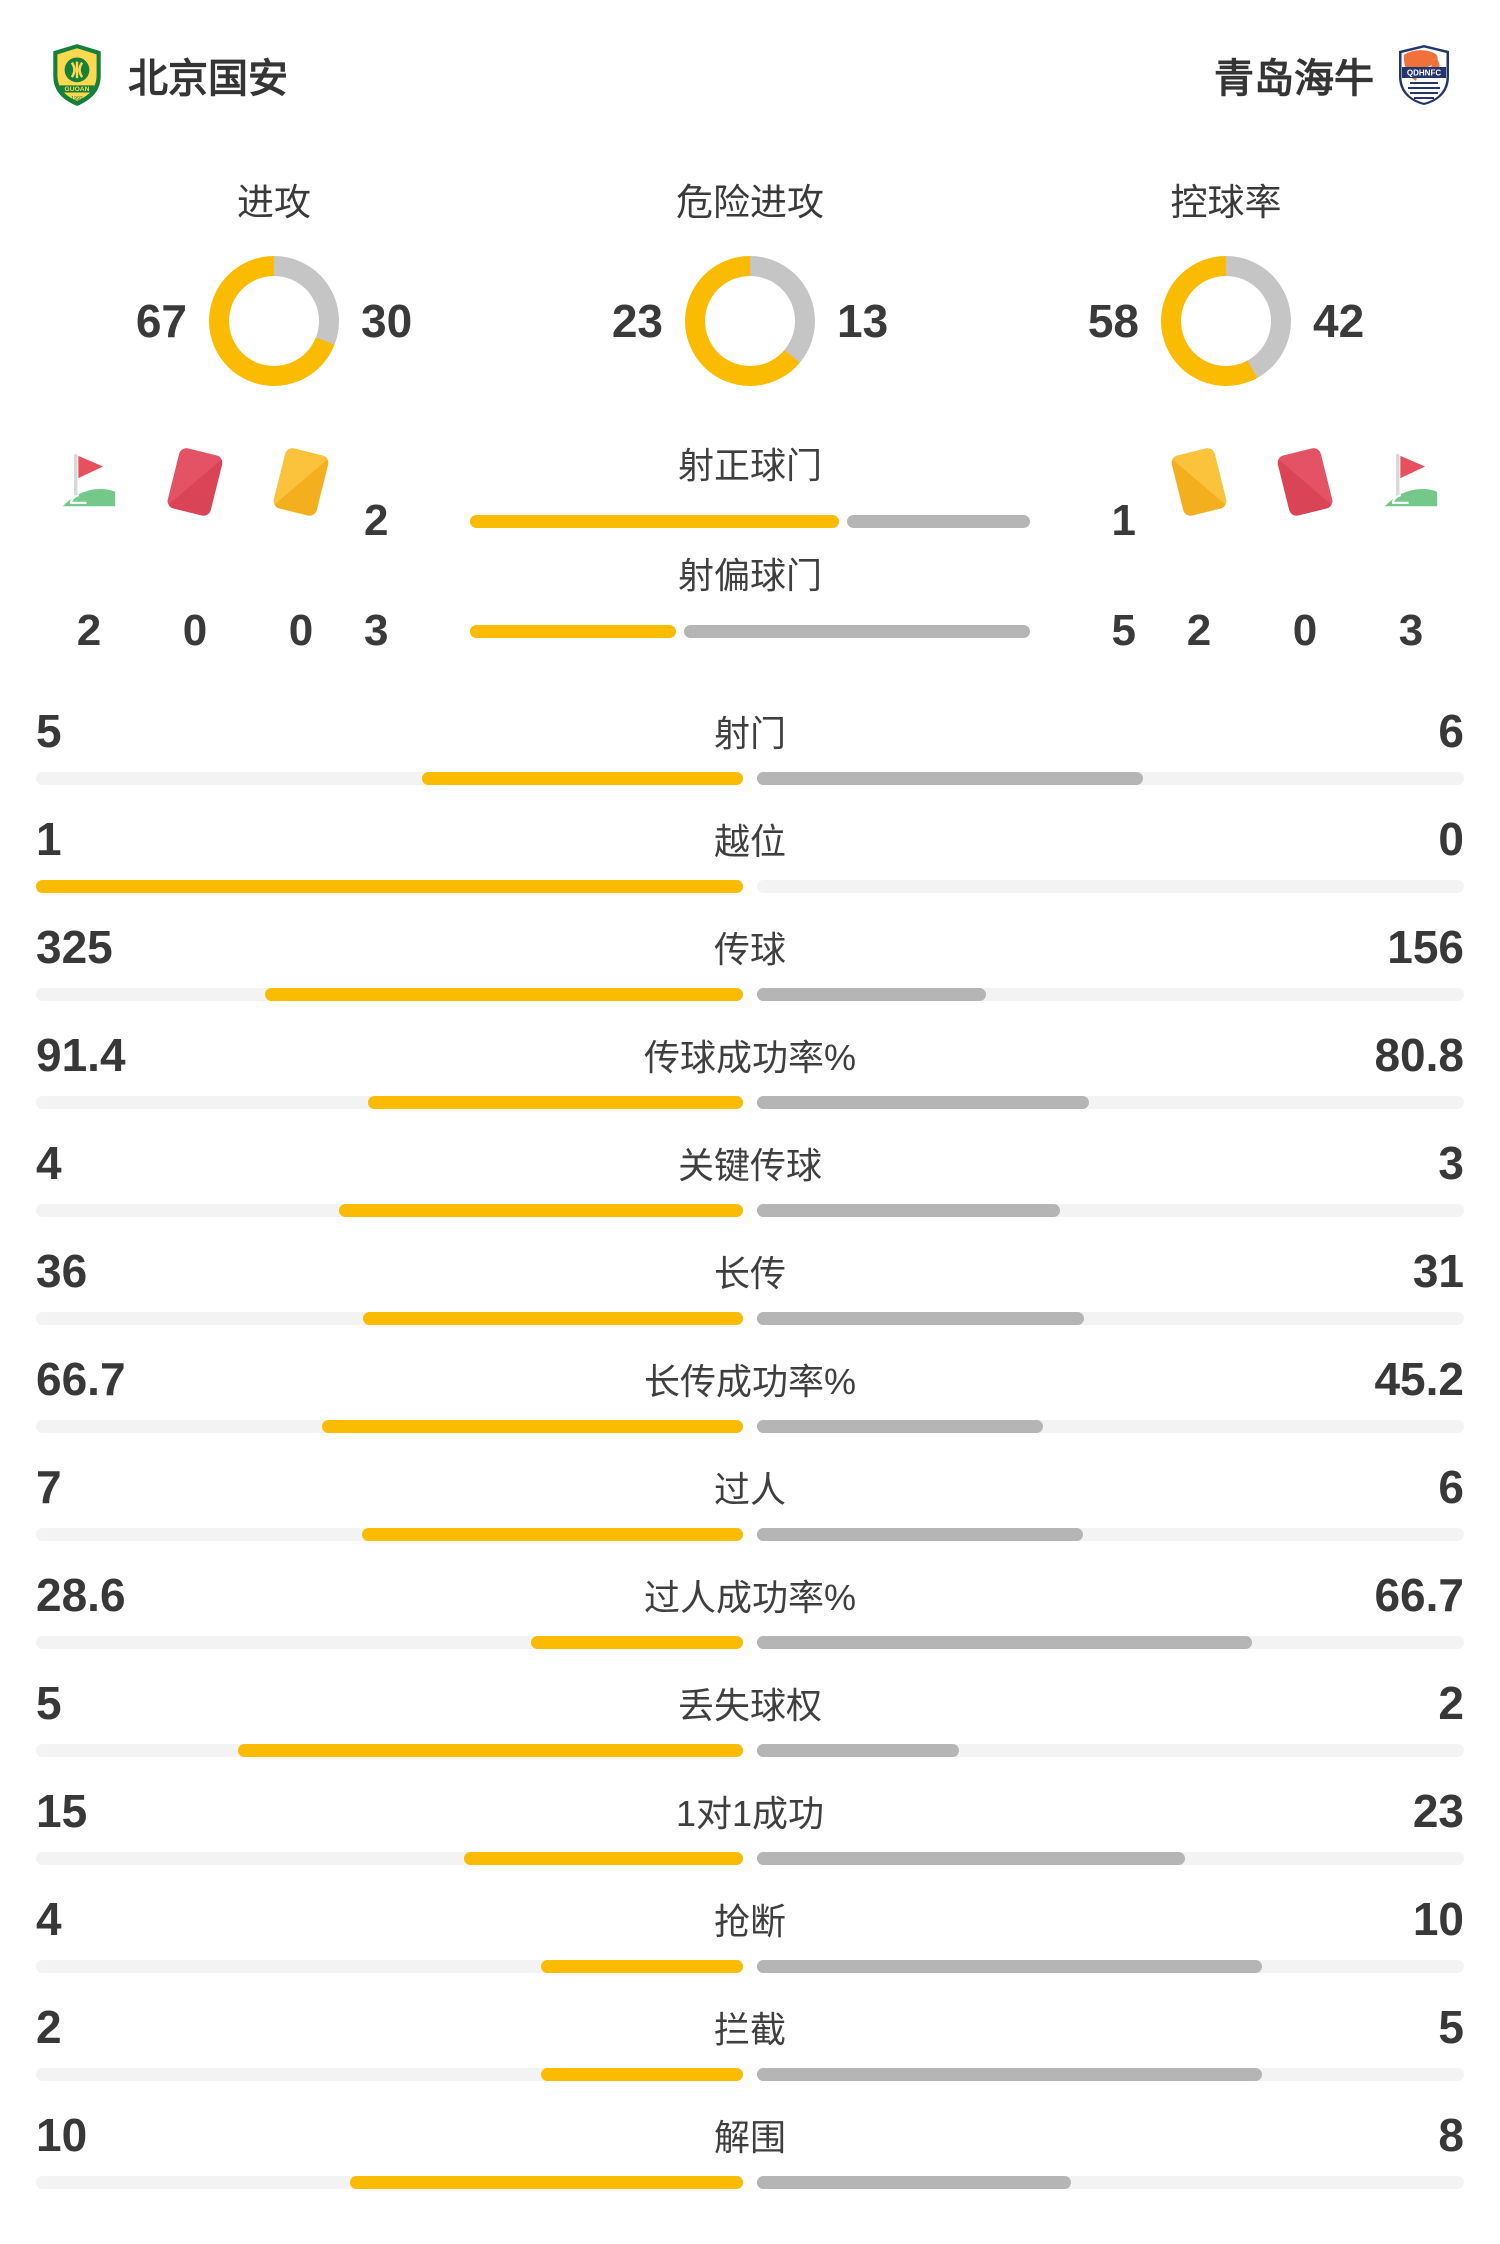 Image resolution: width=1500 pixels, height=2244 pixels. Describe the element at coordinates (77, 89) in the screenshot. I see `svg-text: GUOAN` at that location.